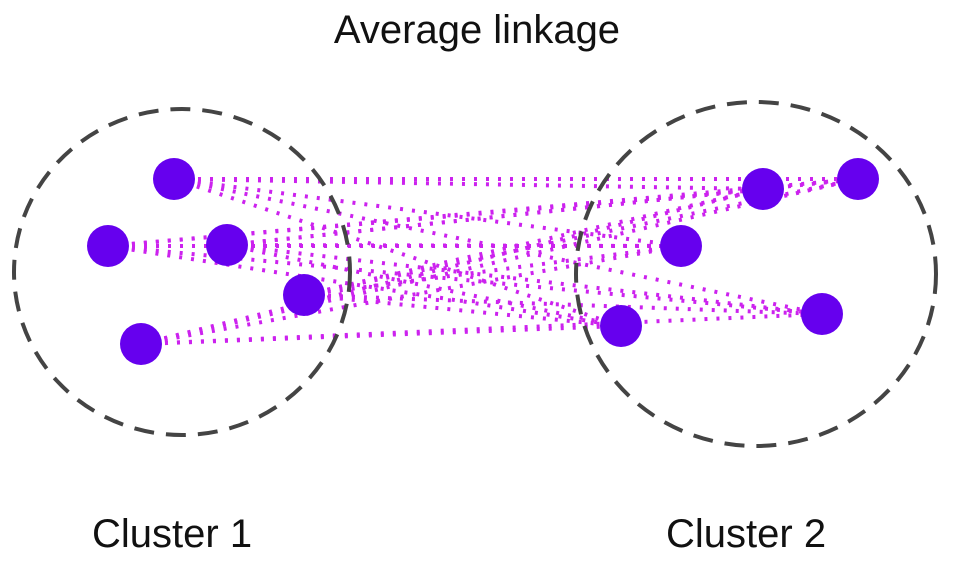 Image resolution: width=954 pixels, height=577 pixels. I want to click on link-c1p4-c2p4, so click(462, 310).